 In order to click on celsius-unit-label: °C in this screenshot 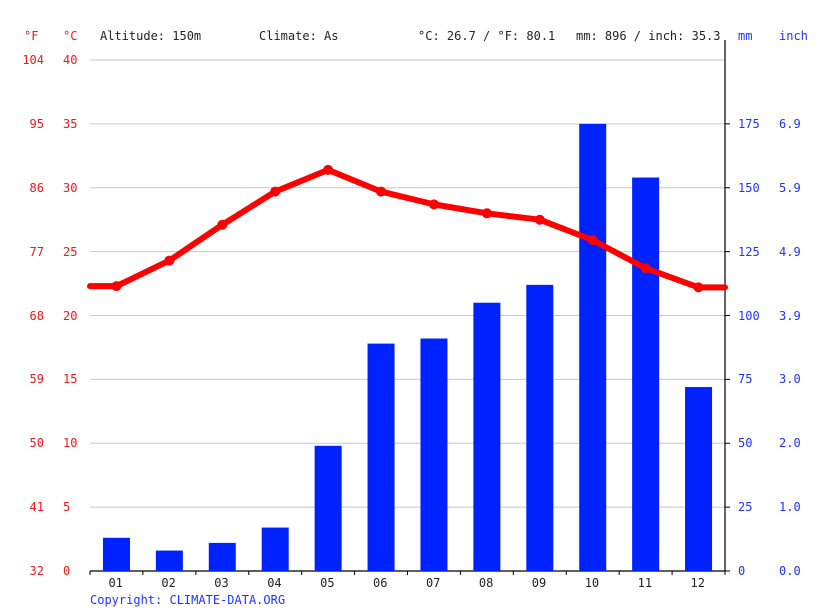, I will do `click(70, 36)`.